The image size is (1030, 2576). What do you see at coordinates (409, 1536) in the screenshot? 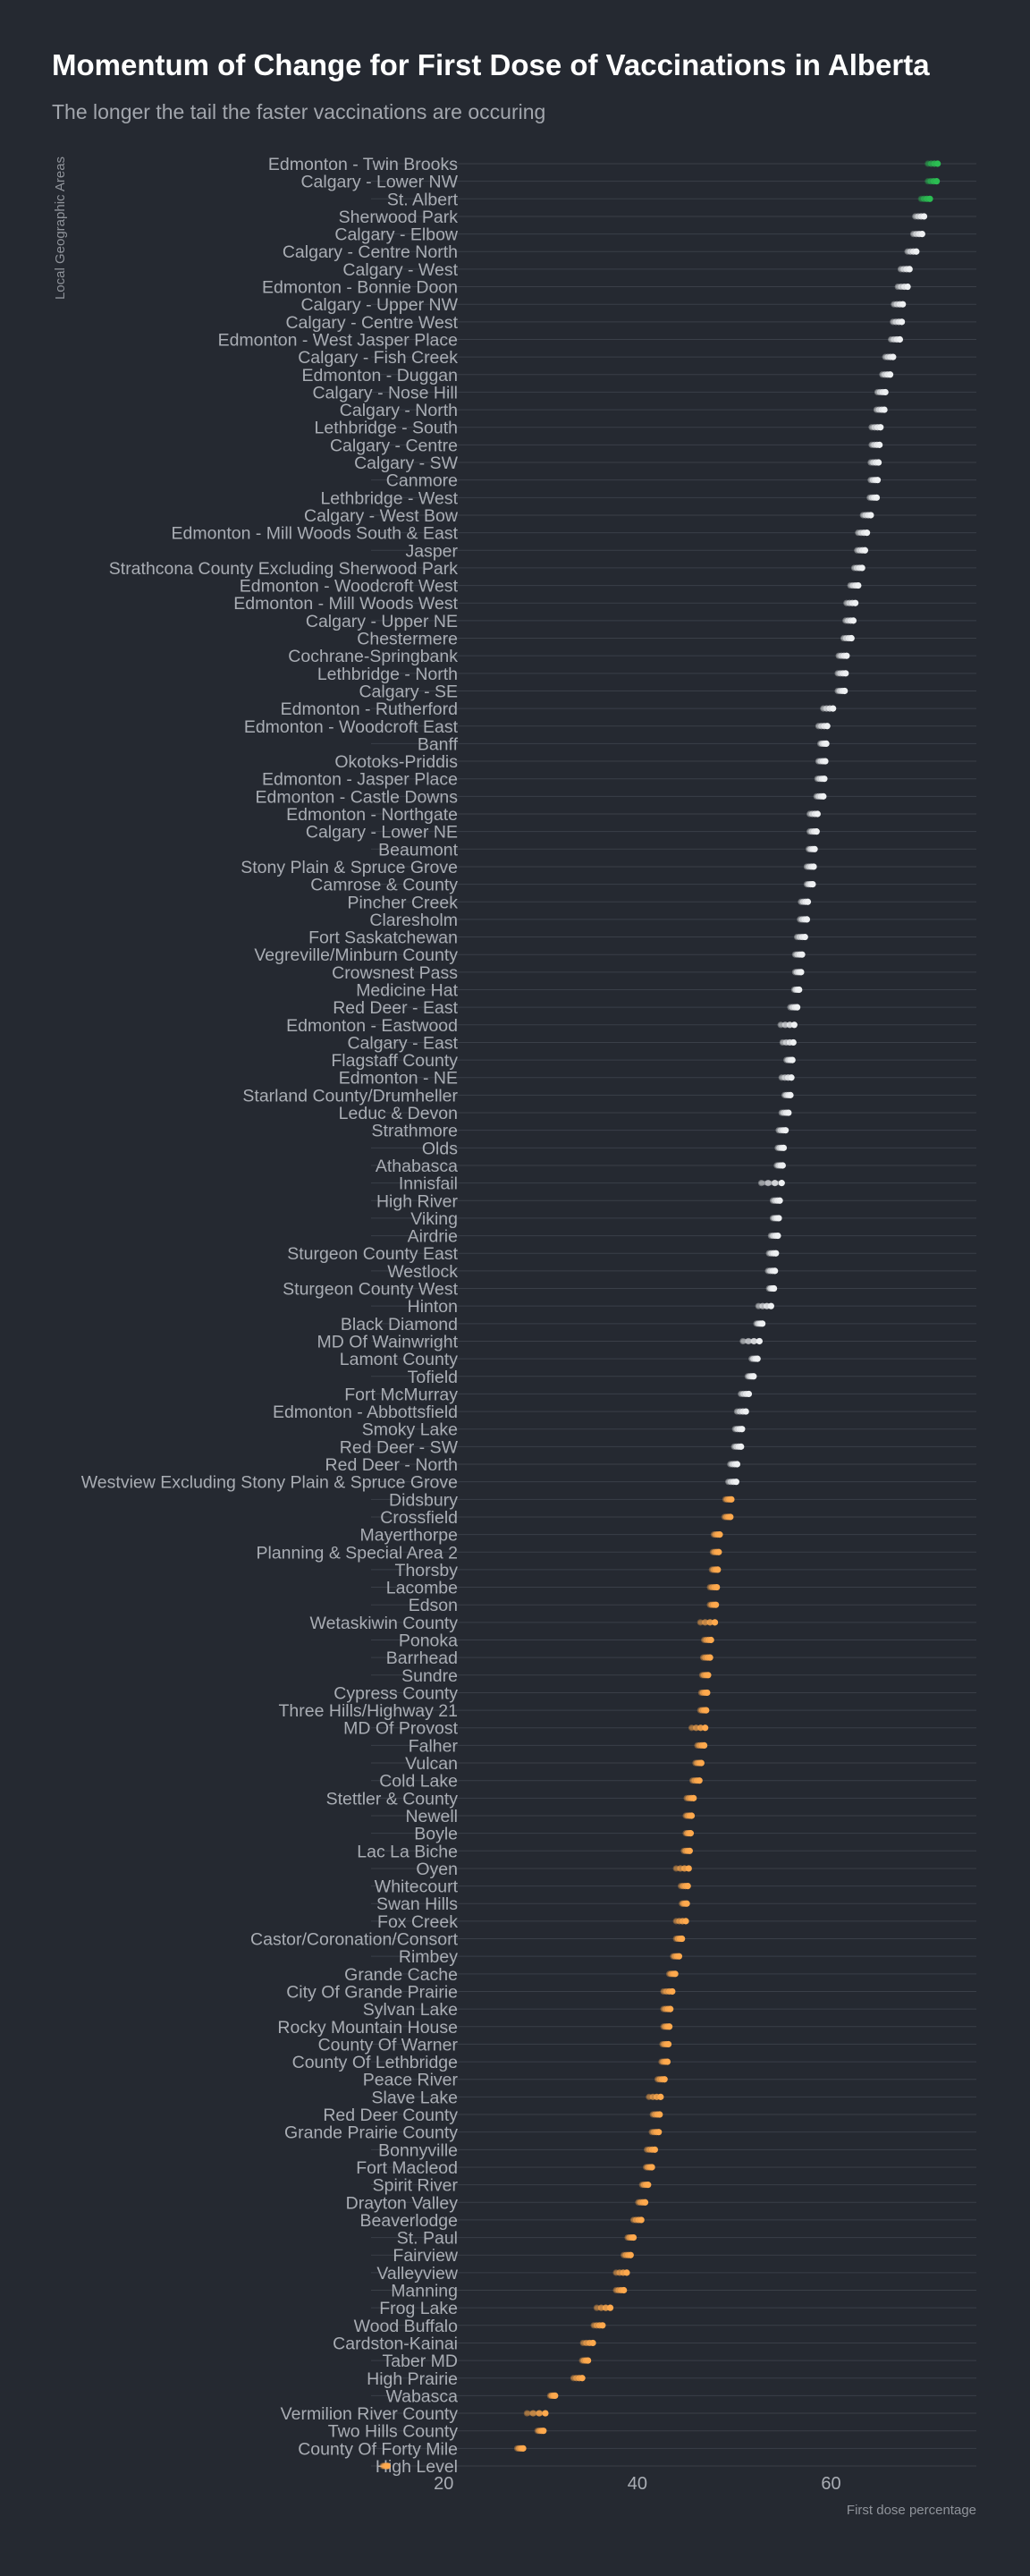
I see `area-label: Mayerthorpe` at bounding box center [409, 1536].